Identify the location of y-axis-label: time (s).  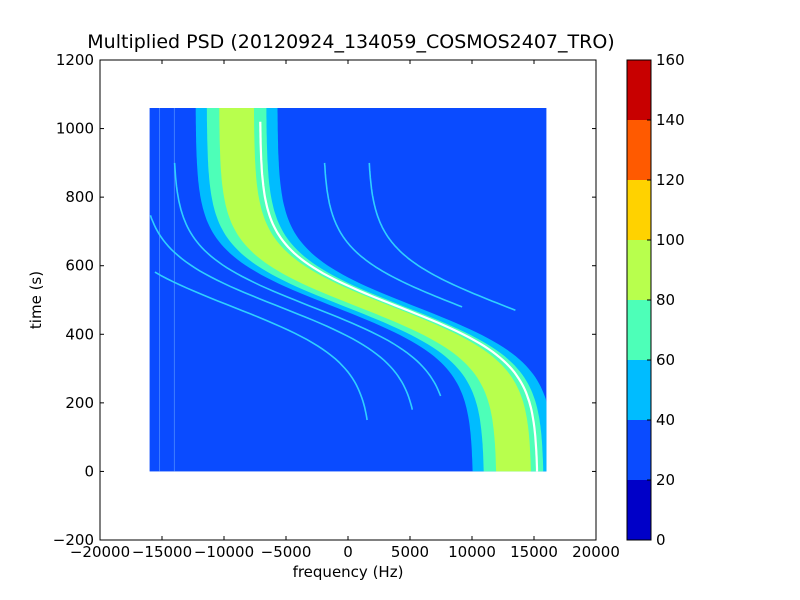
(36, 300).